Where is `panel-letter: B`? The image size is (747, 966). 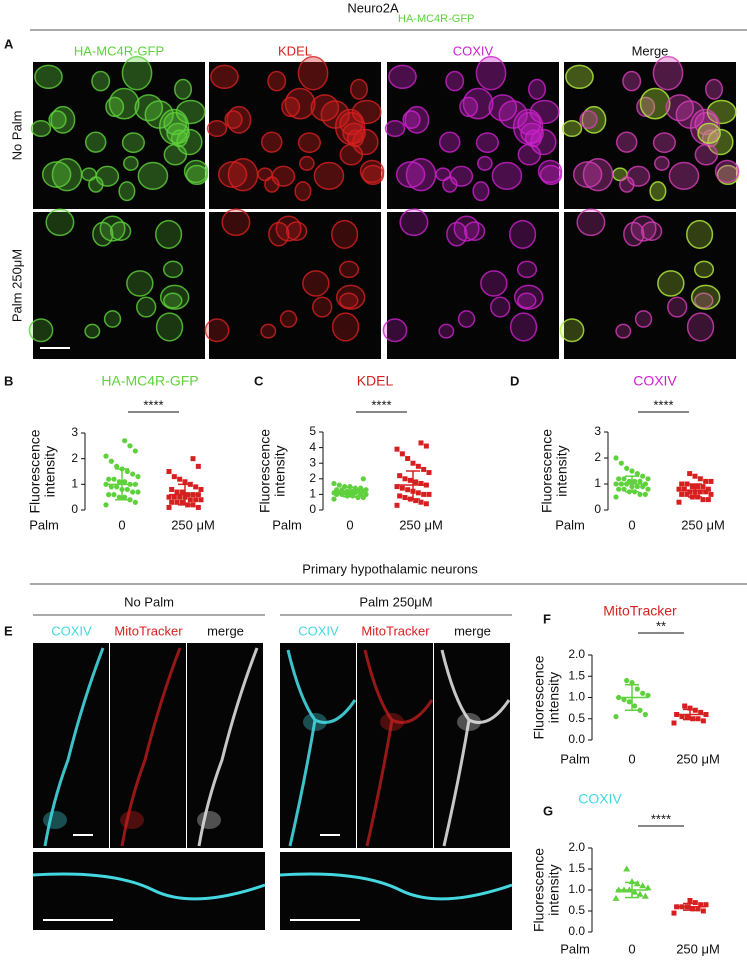
panel-letter: B is located at coordinates (8, 380).